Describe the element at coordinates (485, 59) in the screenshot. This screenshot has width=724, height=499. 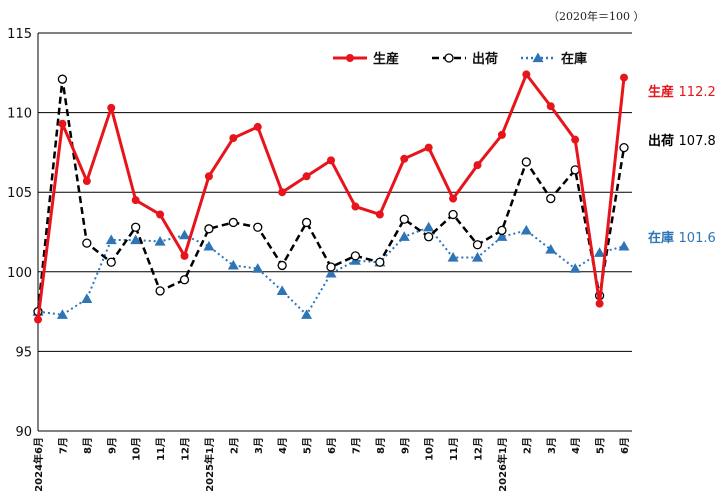
I see `legend-label: 出荷` at that location.